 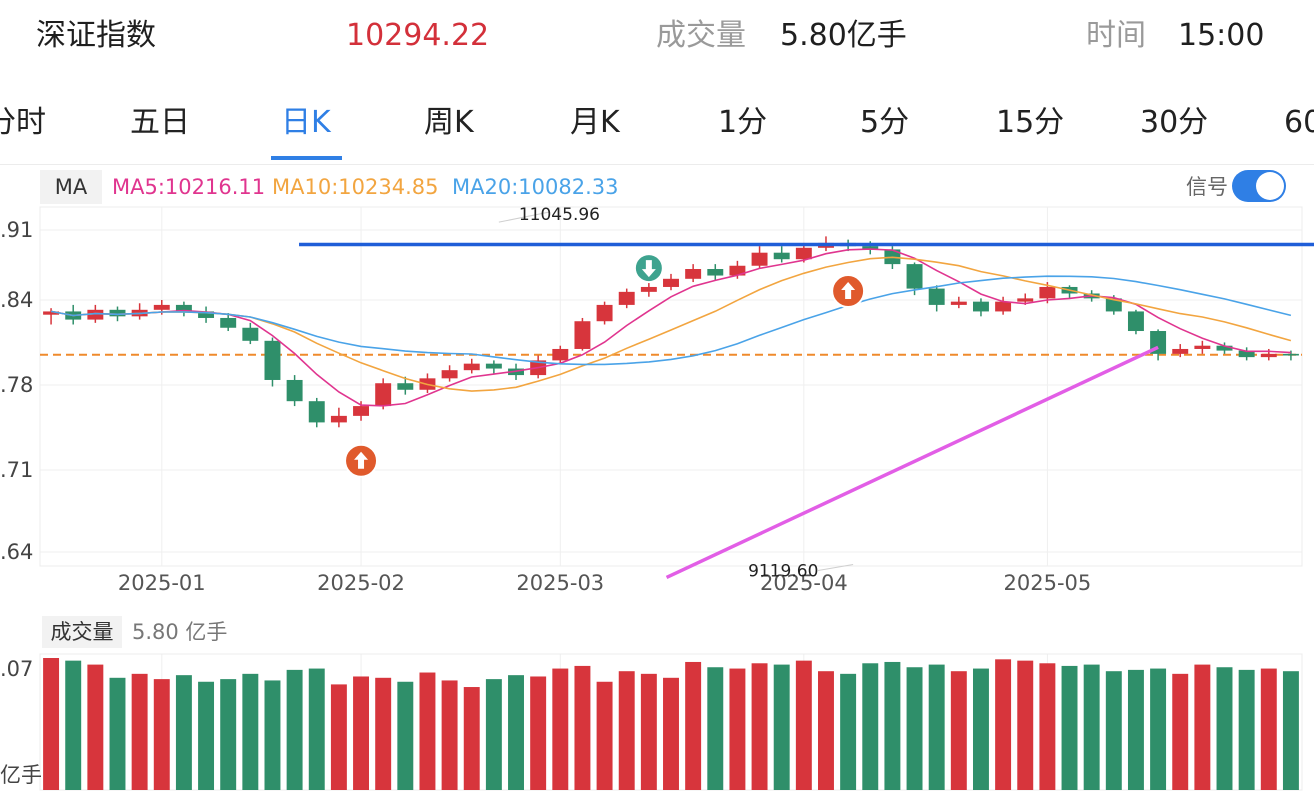 What do you see at coordinates (1207, 187) in the screenshot?
I see `signal-label: 信号` at bounding box center [1207, 187].